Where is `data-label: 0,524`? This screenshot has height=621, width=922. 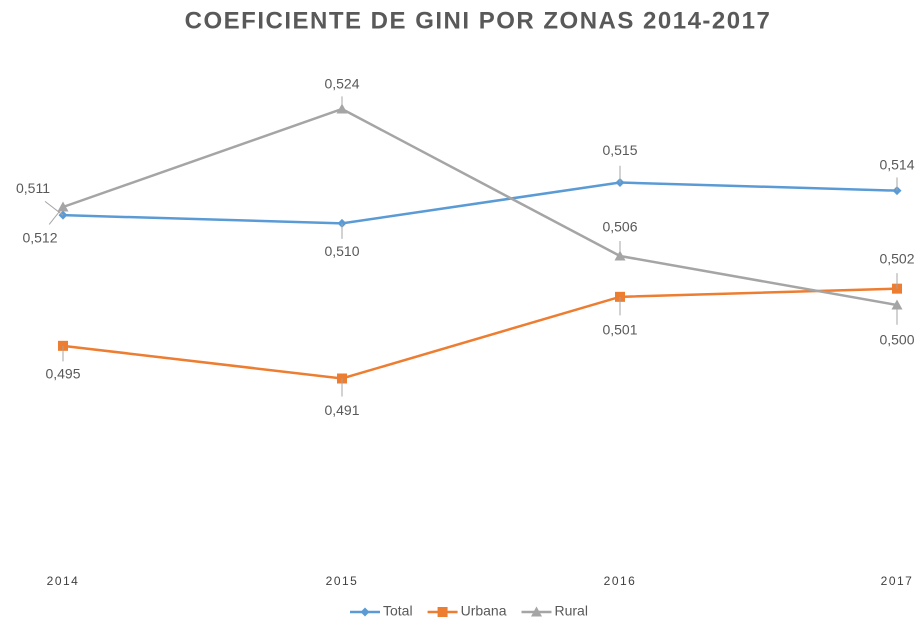 data-label: 0,524 is located at coordinates (341, 84).